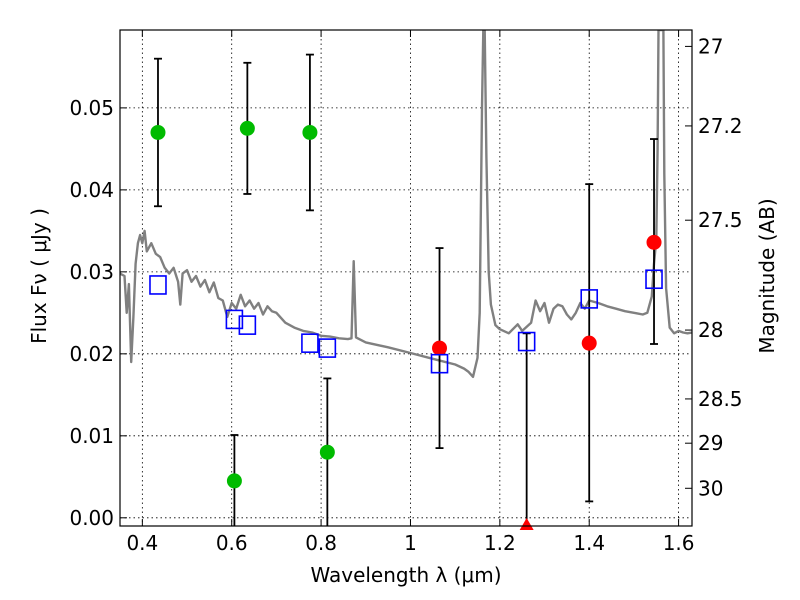 This screenshot has height=600, width=800. Describe the element at coordinates (526, 524) in the screenshot. I see `upper-limit-marker` at that location.